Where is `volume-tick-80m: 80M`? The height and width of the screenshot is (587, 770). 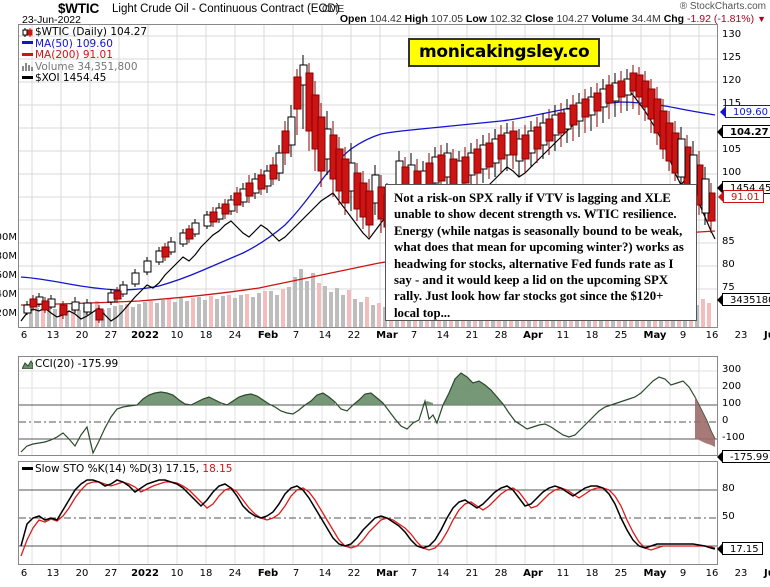 volume-tick-80m: 80M is located at coordinates (8, 256).